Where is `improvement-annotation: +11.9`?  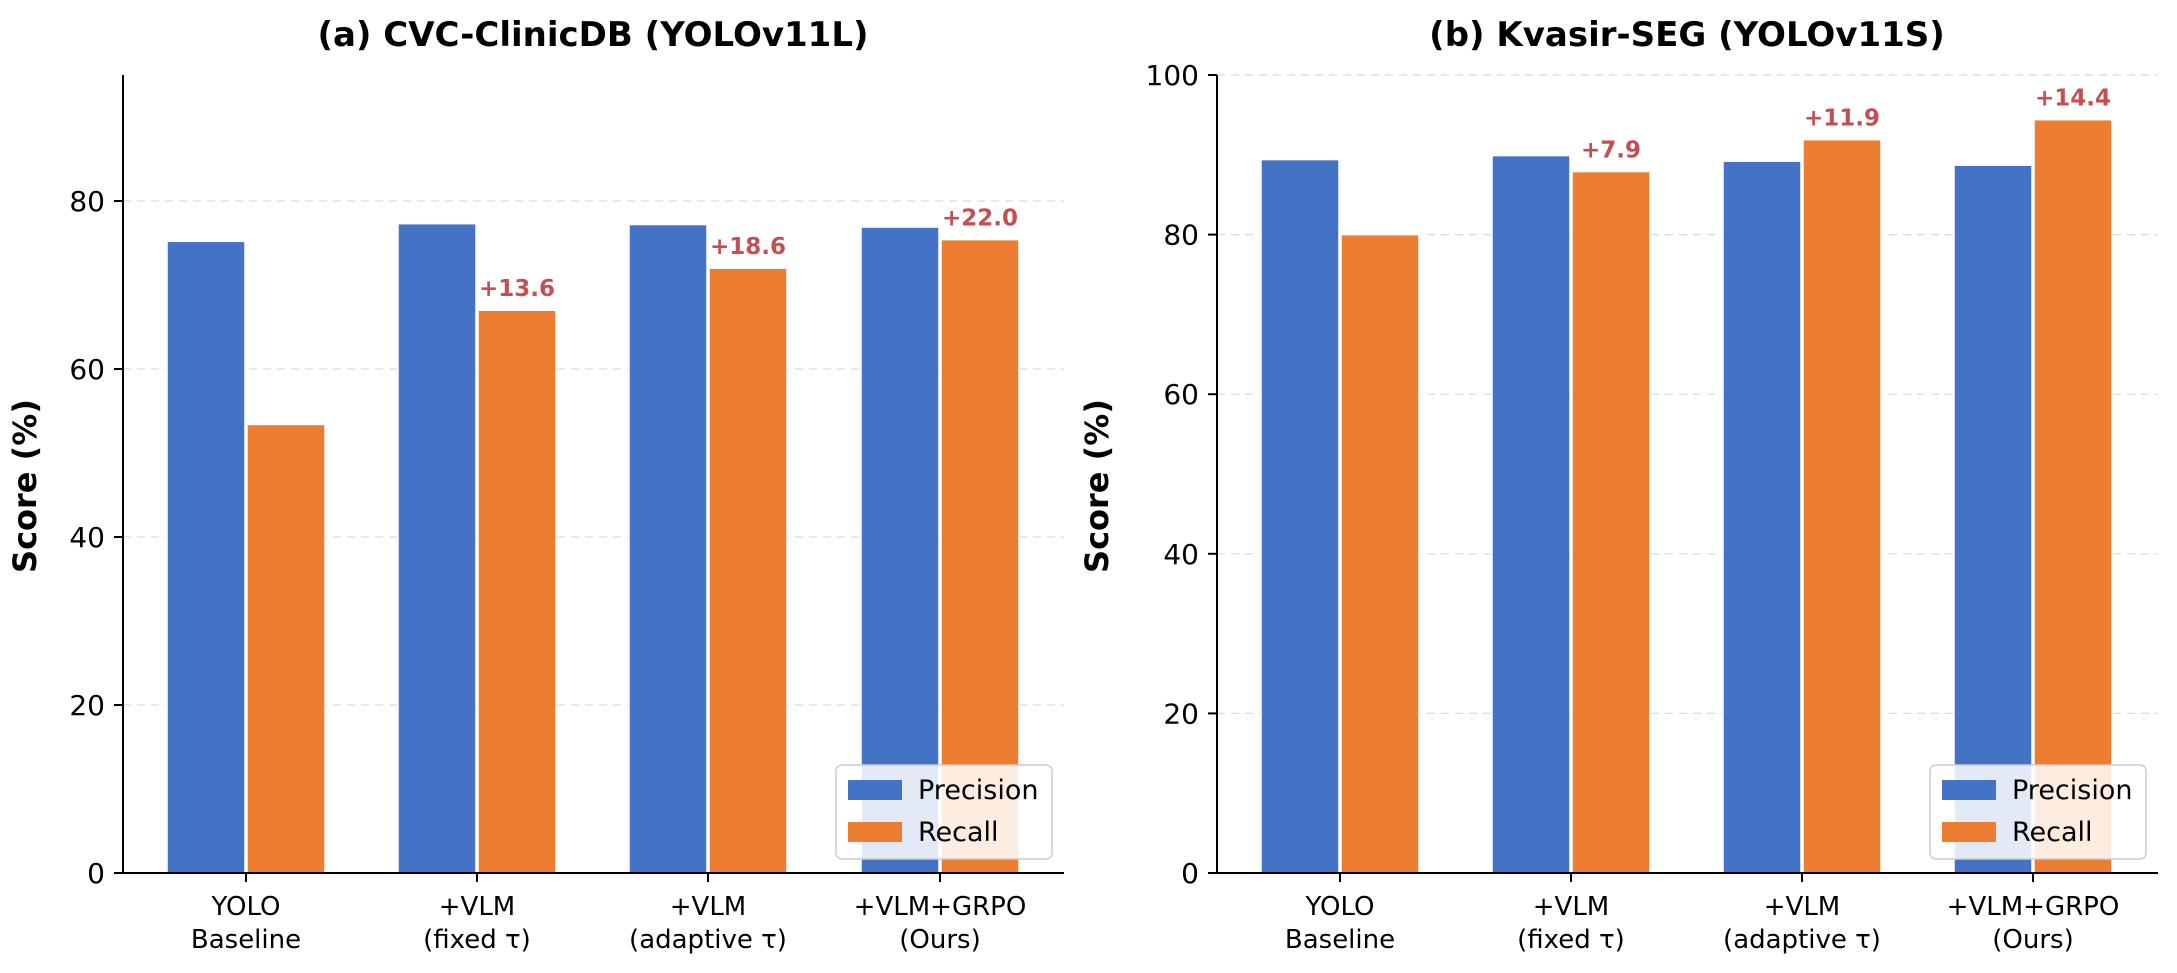
improvement-annotation: +11.9 is located at coordinates (1842, 119).